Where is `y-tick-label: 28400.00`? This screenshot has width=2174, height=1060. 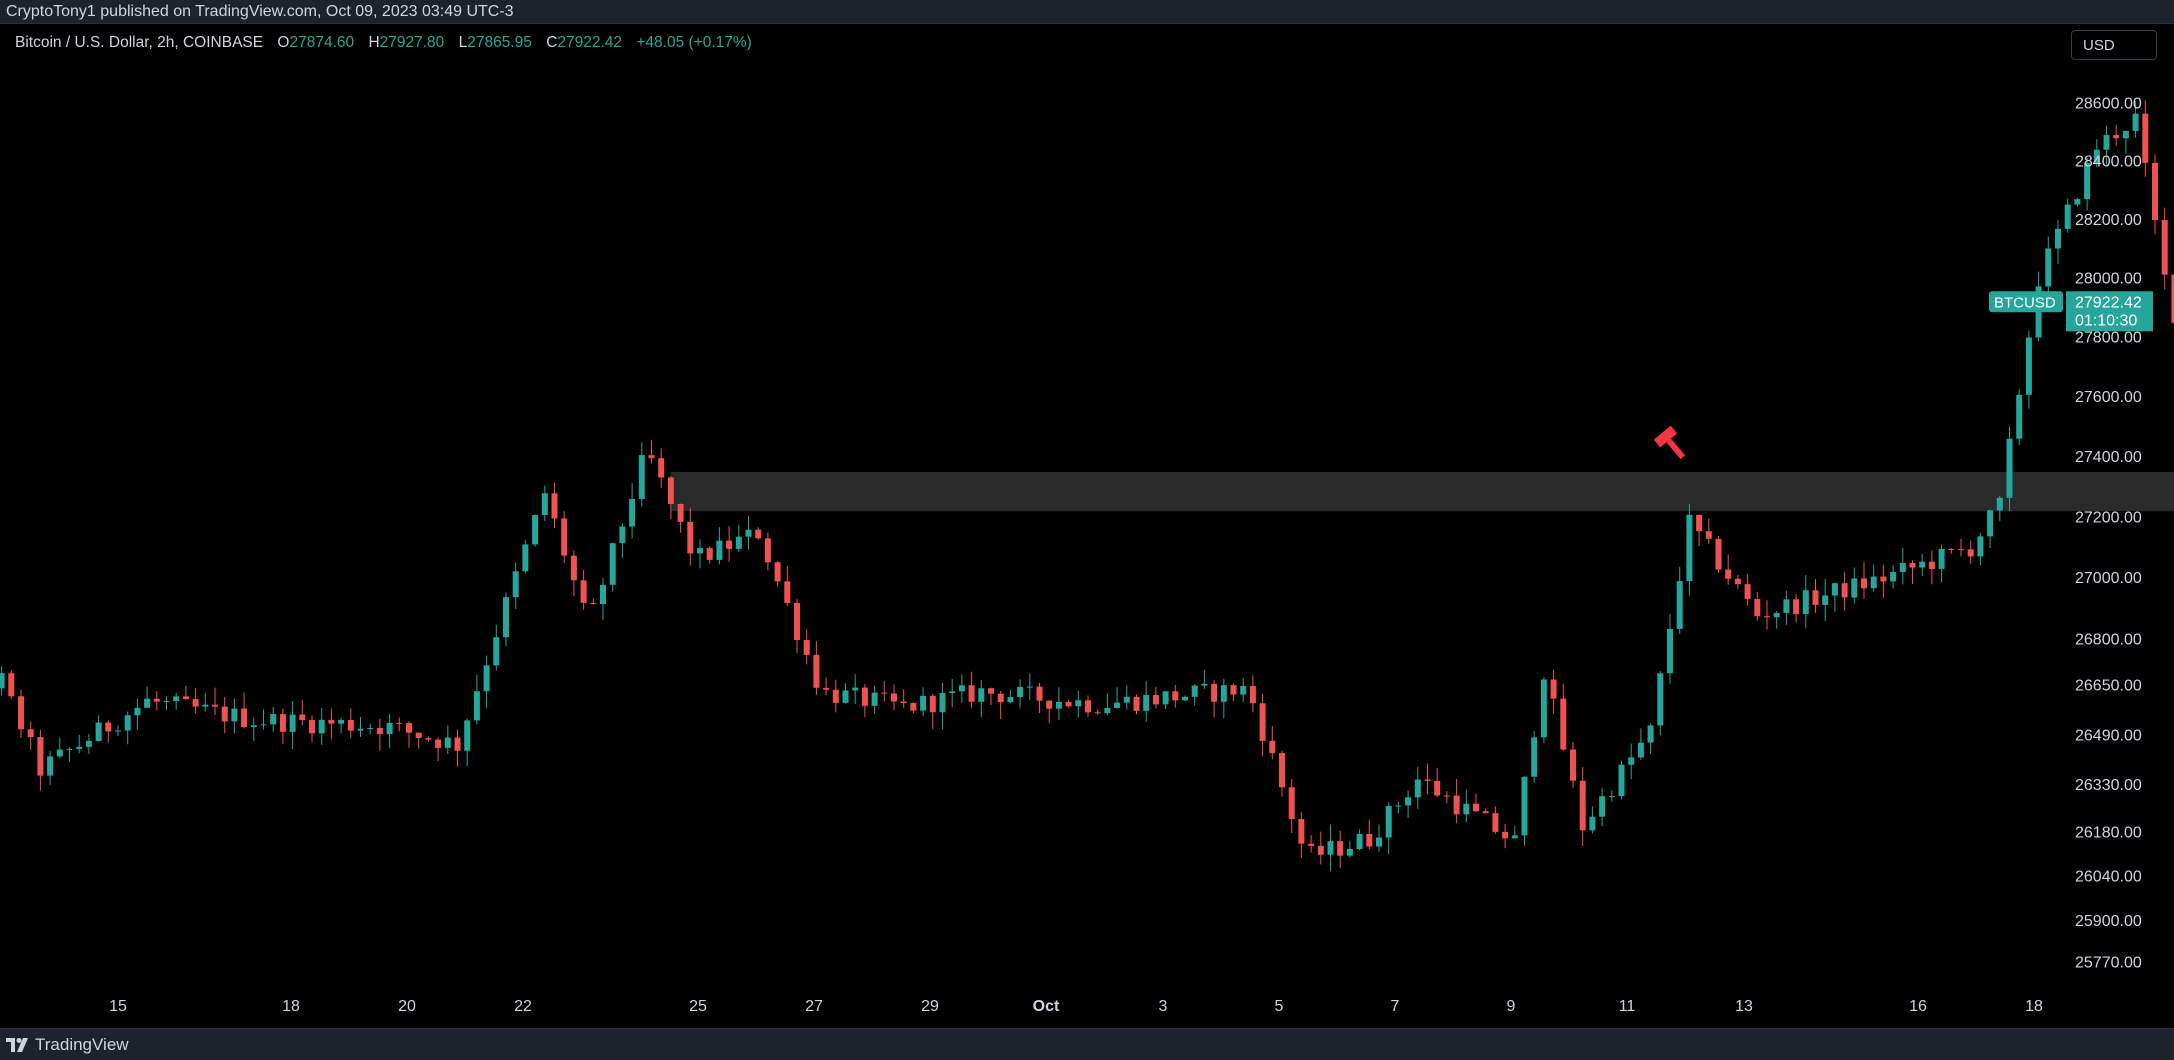
y-tick-label: 28400.00 is located at coordinates (2108, 162).